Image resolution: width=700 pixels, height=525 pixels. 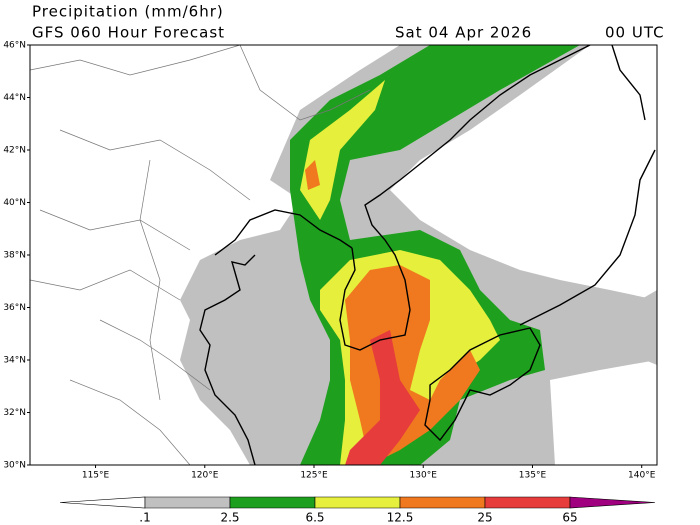 What do you see at coordinates (569, 518) in the screenshot?
I see `colorbar-label: 65` at bounding box center [569, 518].